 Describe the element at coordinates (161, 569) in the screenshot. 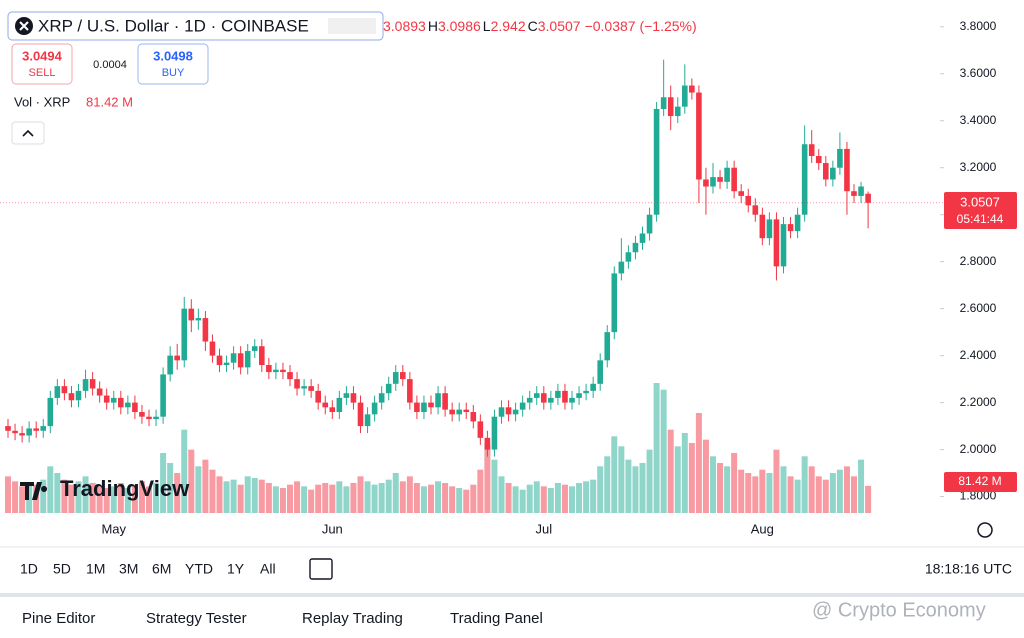

I see `range-button: 6M` at that location.